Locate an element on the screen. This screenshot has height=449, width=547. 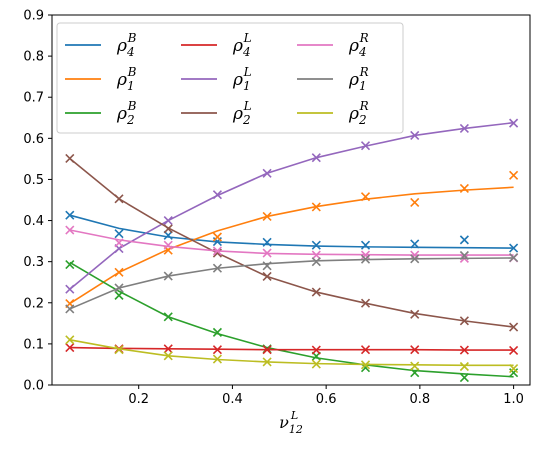
legend-entry: ρ4B is located at coordinates (101, 45).